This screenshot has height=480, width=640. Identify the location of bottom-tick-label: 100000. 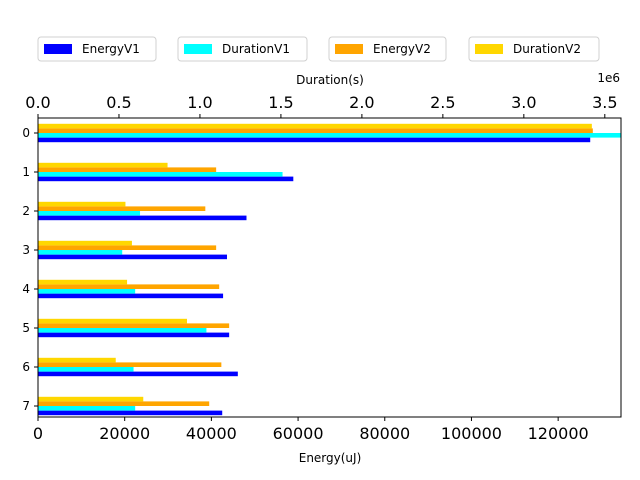
(471, 433).